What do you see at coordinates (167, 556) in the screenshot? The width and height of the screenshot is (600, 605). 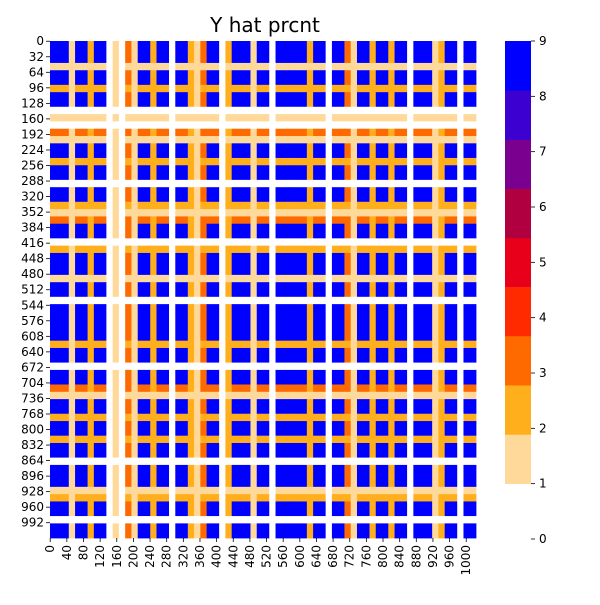 I see `x-tick-label: 280` at bounding box center [167, 556].